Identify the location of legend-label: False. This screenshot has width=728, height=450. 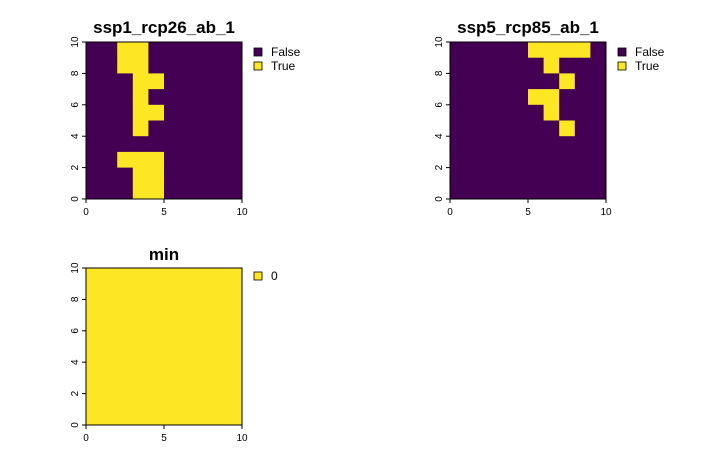
(286, 52).